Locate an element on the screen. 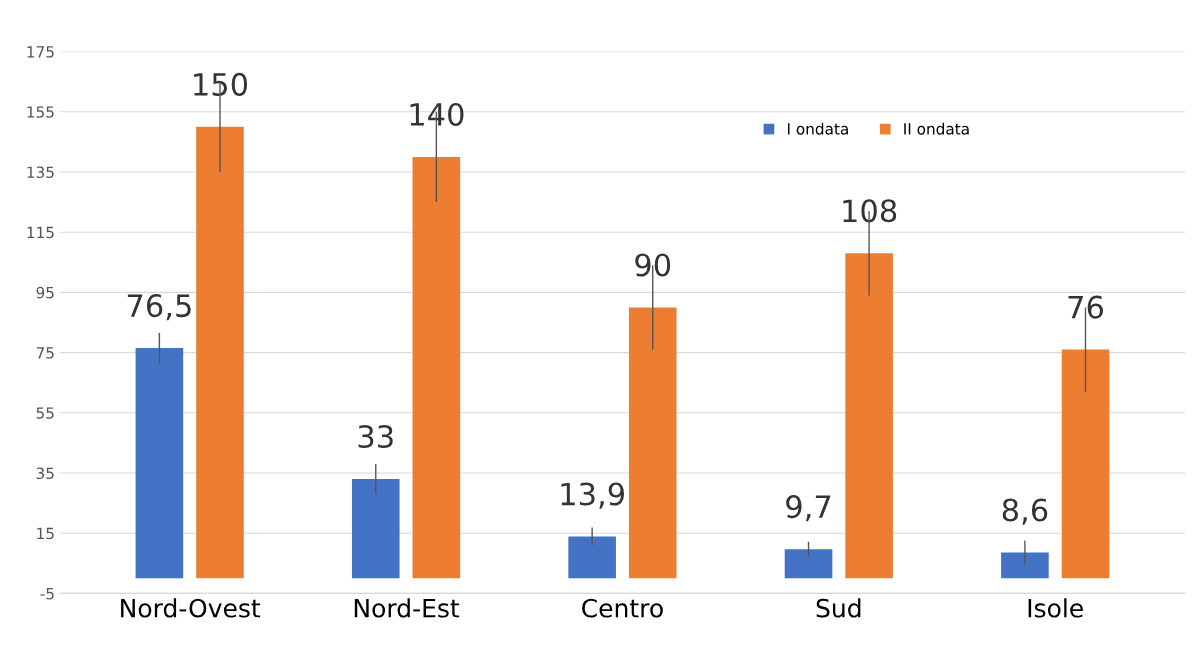 The height and width of the screenshot is (645, 1197). data-label: 90 is located at coordinates (653, 265).